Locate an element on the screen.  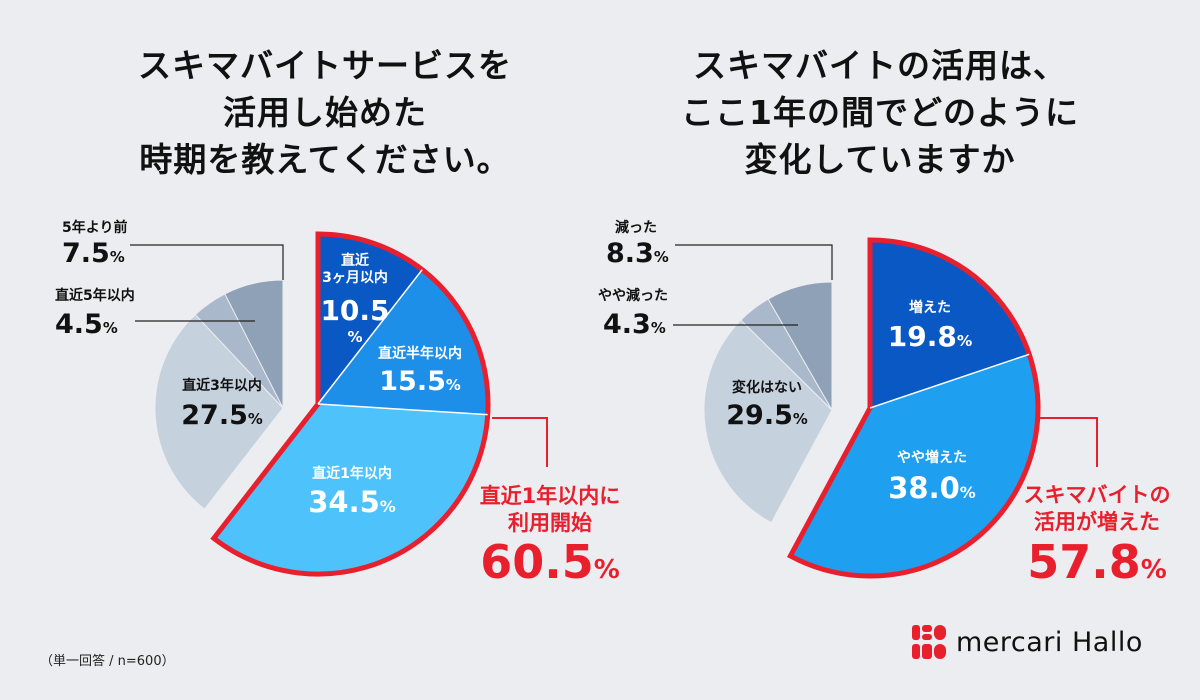
slice-half-year-value-number: 15.5 is located at coordinates (412, 381).